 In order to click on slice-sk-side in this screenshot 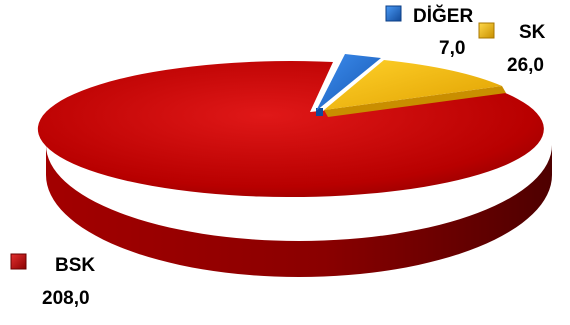, I will do `click(415, 101)`.